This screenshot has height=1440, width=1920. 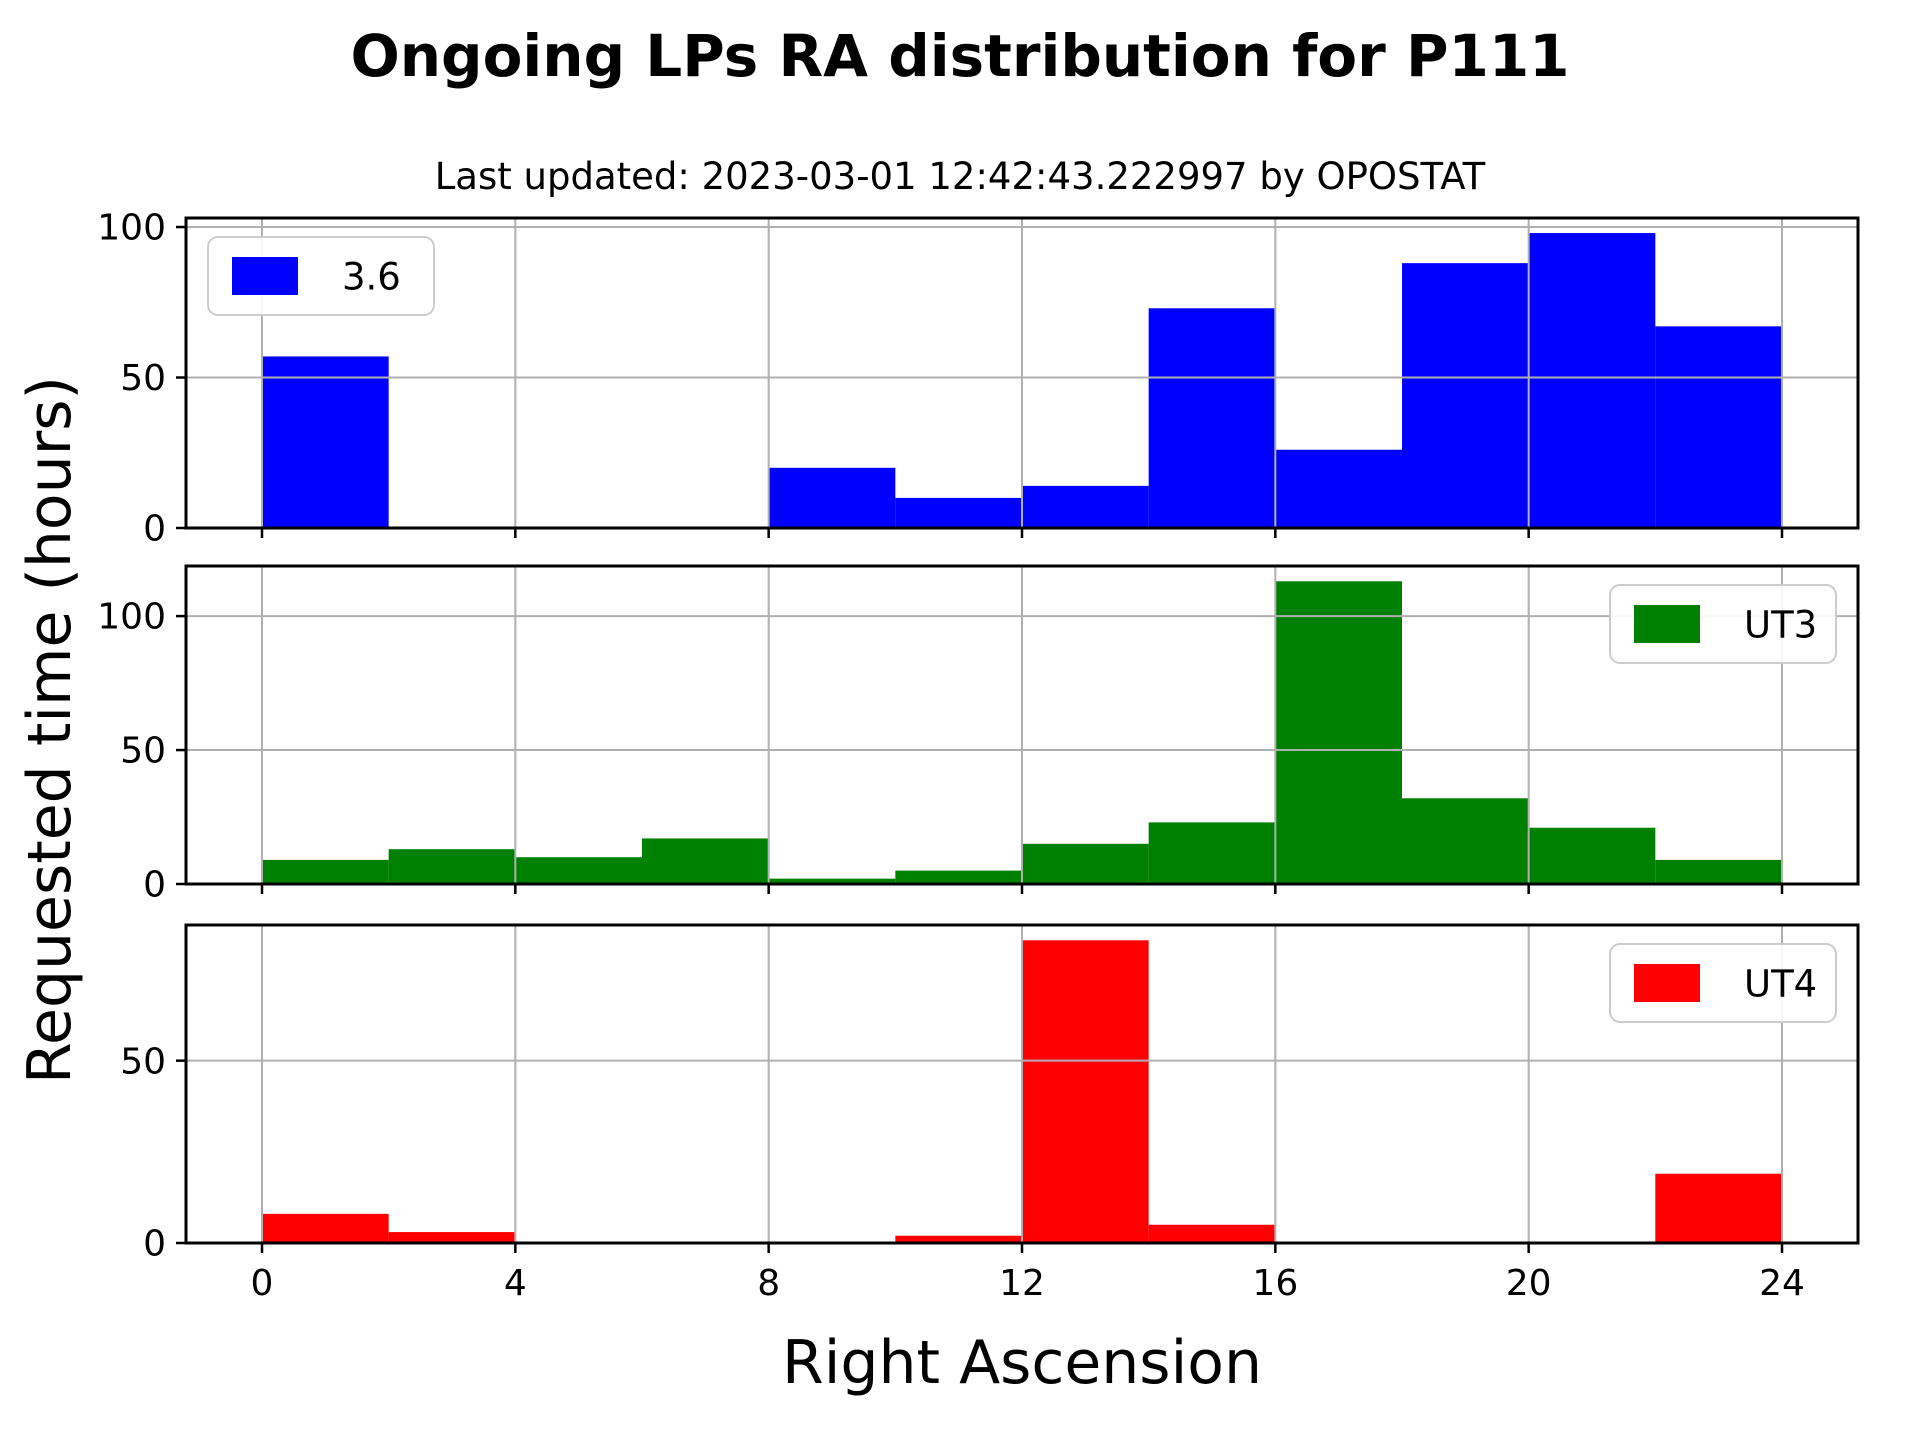 What do you see at coordinates (768, 1283) in the screenshot?
I see `x-tick-label: 8` at bounding box center [768, 1283].